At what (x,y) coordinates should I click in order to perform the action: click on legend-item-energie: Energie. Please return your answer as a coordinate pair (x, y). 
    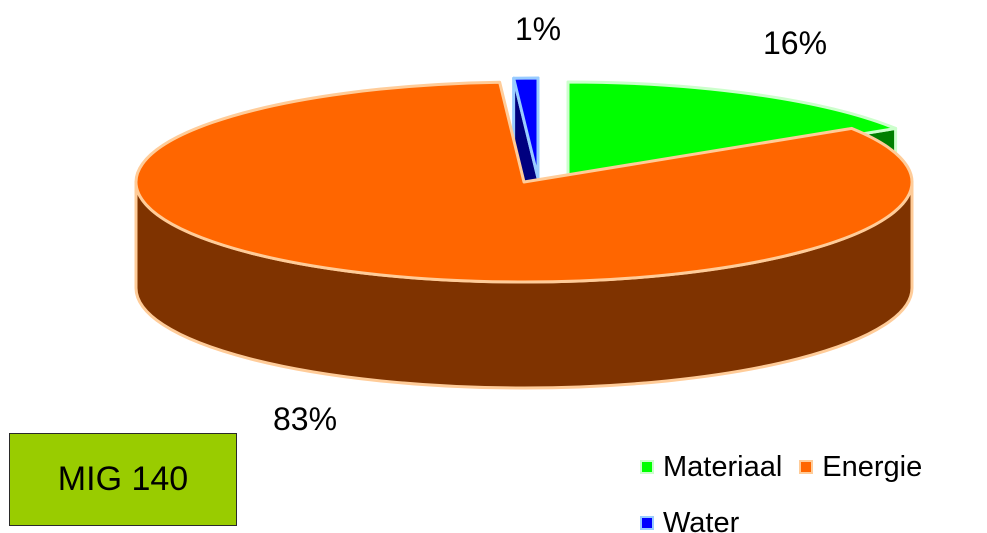
    Looking at the image, I should click on (860, 467).